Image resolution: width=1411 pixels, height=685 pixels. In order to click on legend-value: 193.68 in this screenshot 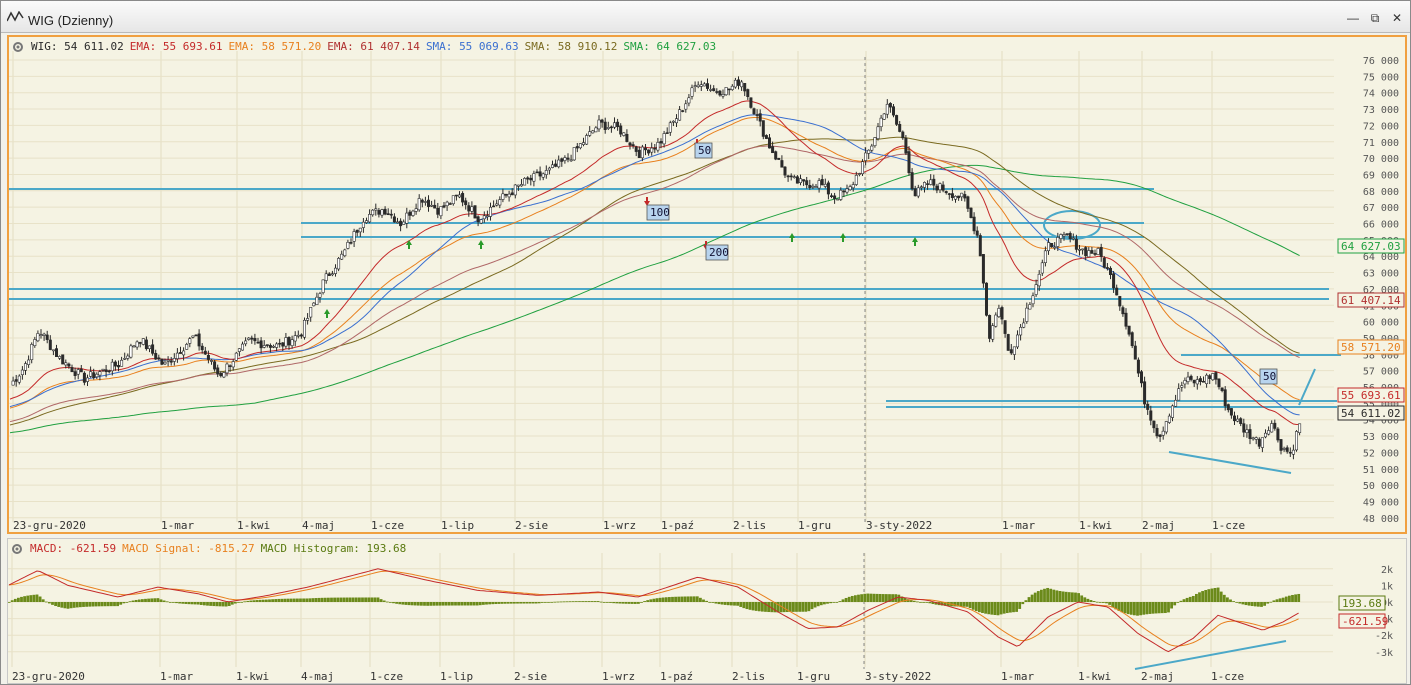, I will do `click(386, 548)`.